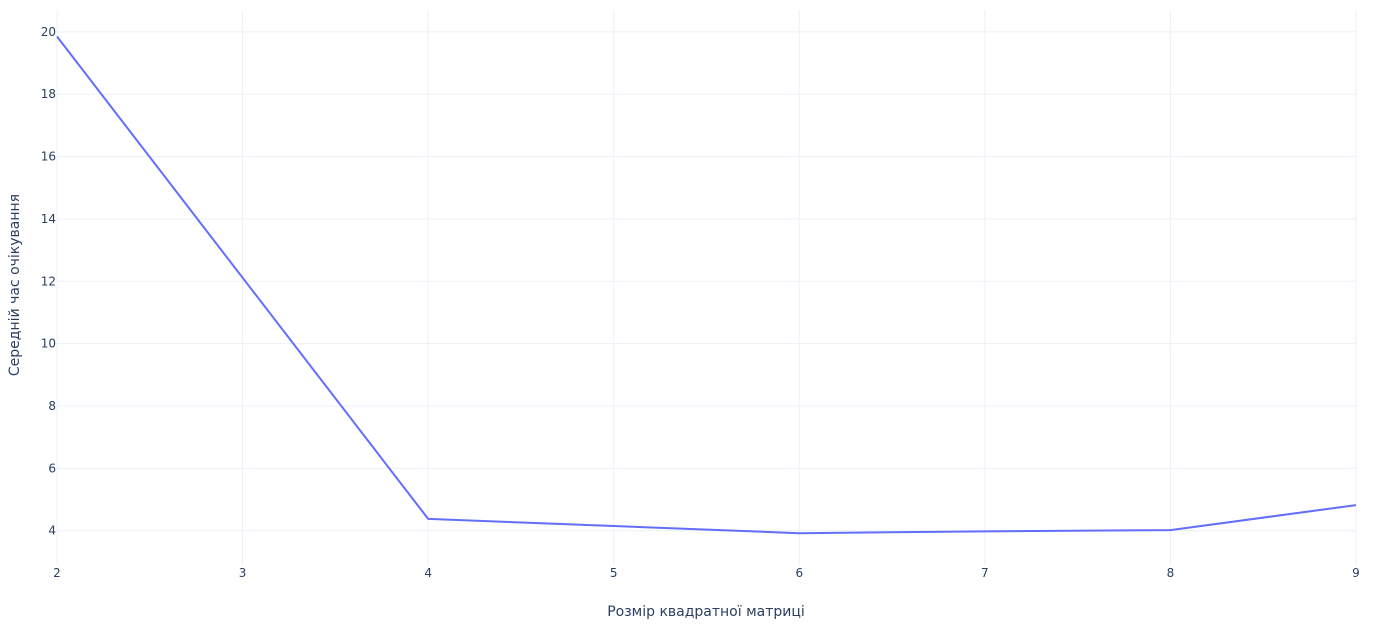 The image size is (1377, 629). Describe the element at coordinates (1356, 573) in the screenshot. I see `x-tick-label: 9` at that location.